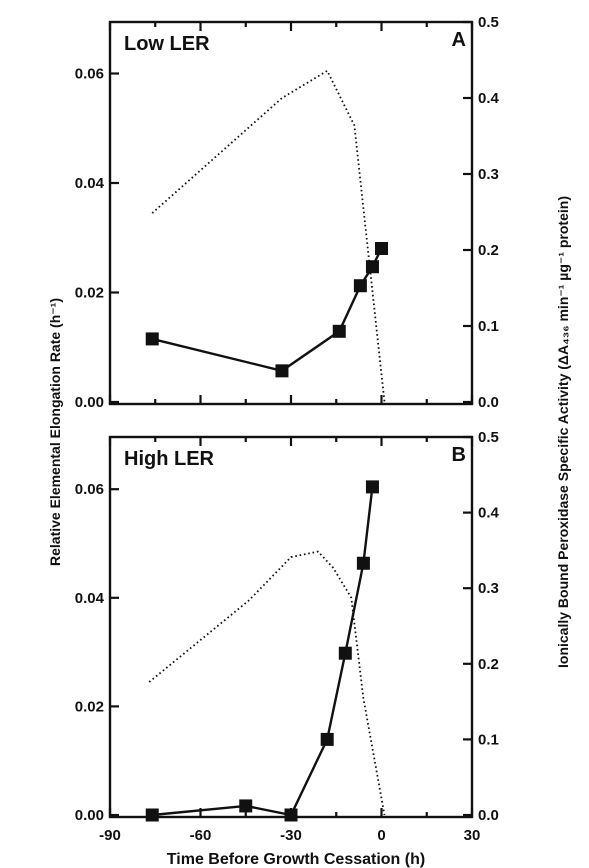  I want to click on x-tick-label: -60, so click(201, 835).